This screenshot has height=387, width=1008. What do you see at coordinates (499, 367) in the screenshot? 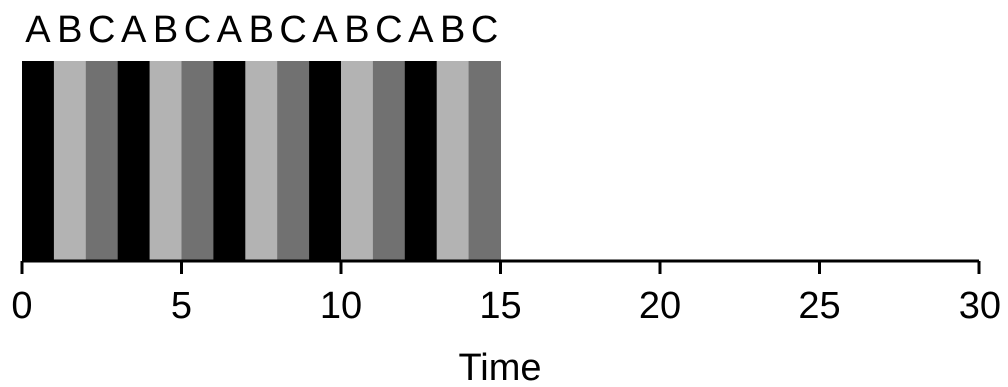
I see `x-axis-label: Time` at bounding box center [499, 367].